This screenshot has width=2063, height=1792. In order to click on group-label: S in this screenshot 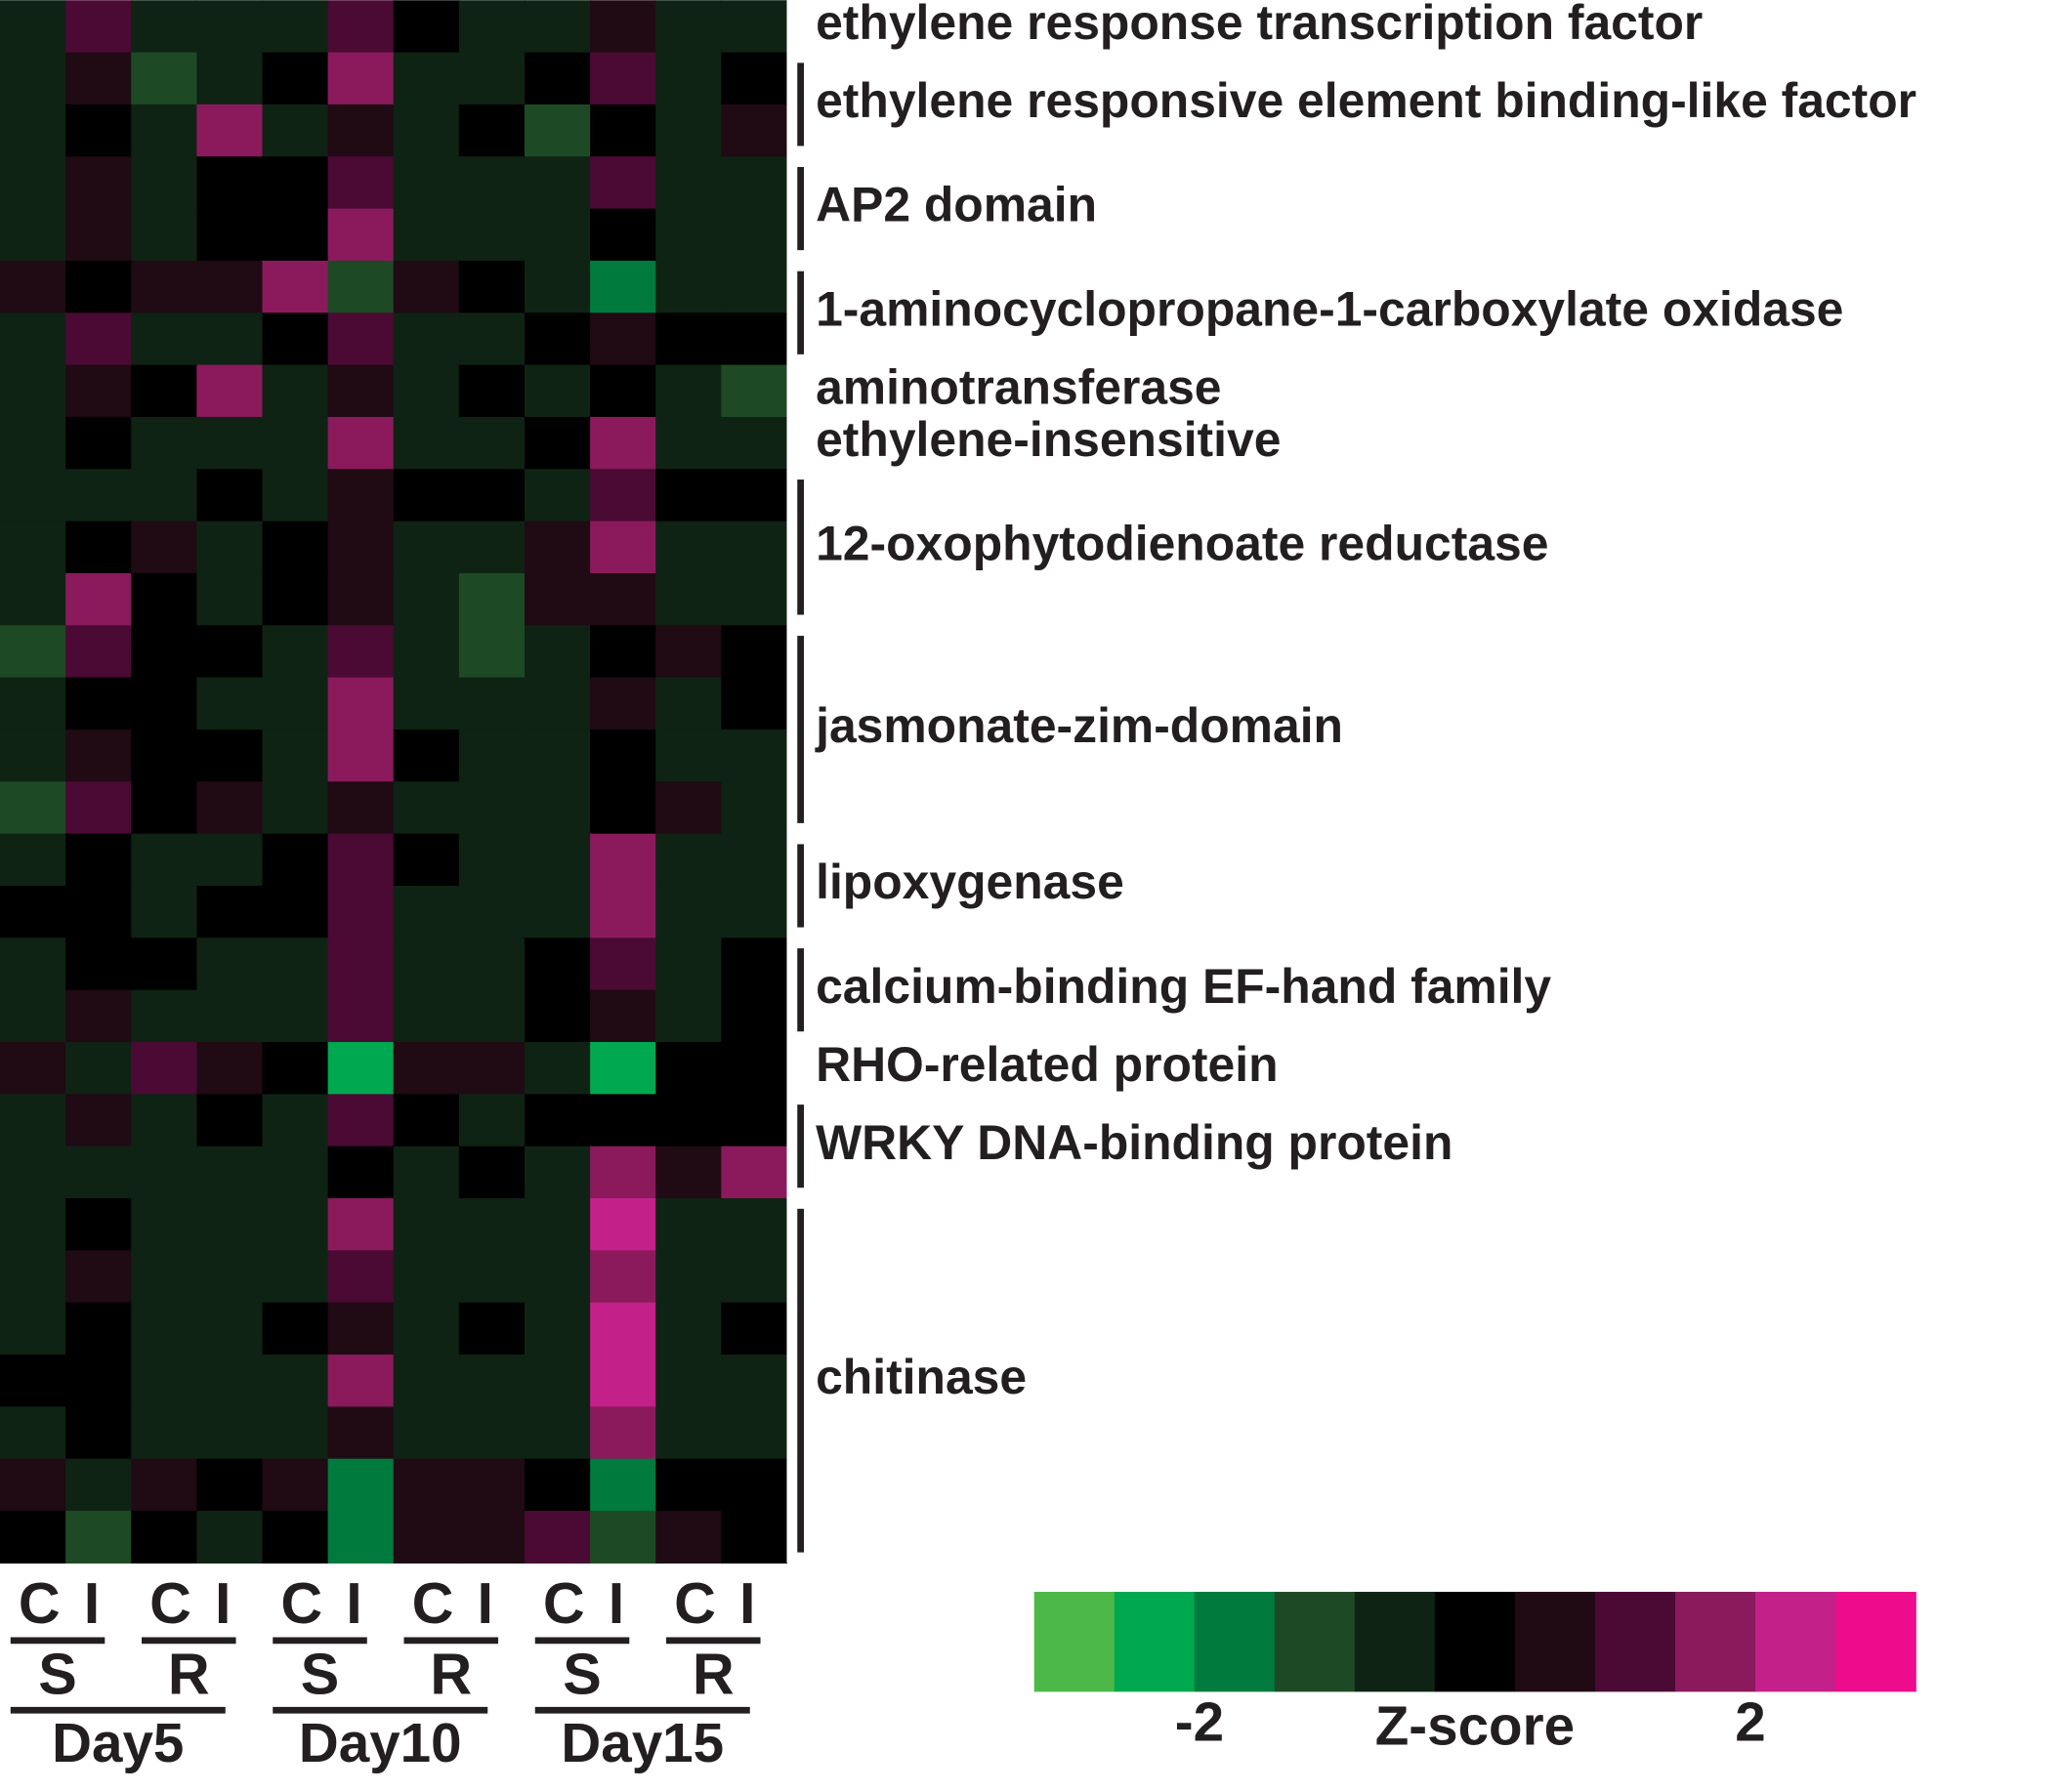, I will do `click(582, 1674)`.